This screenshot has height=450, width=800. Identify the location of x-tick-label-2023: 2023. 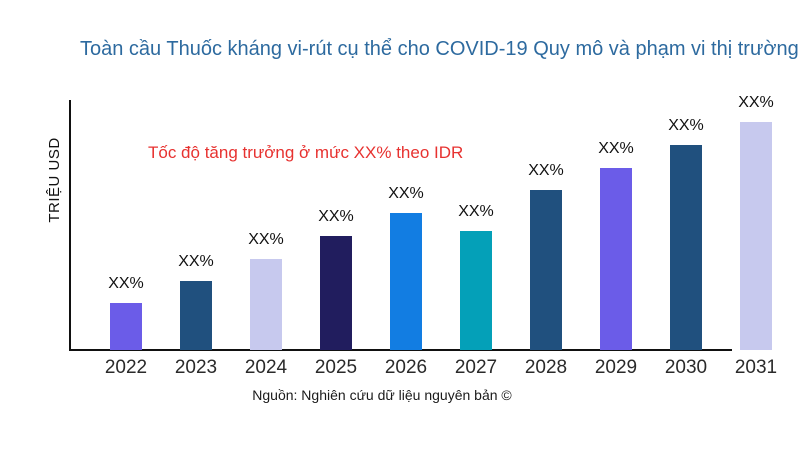
(196, 367).